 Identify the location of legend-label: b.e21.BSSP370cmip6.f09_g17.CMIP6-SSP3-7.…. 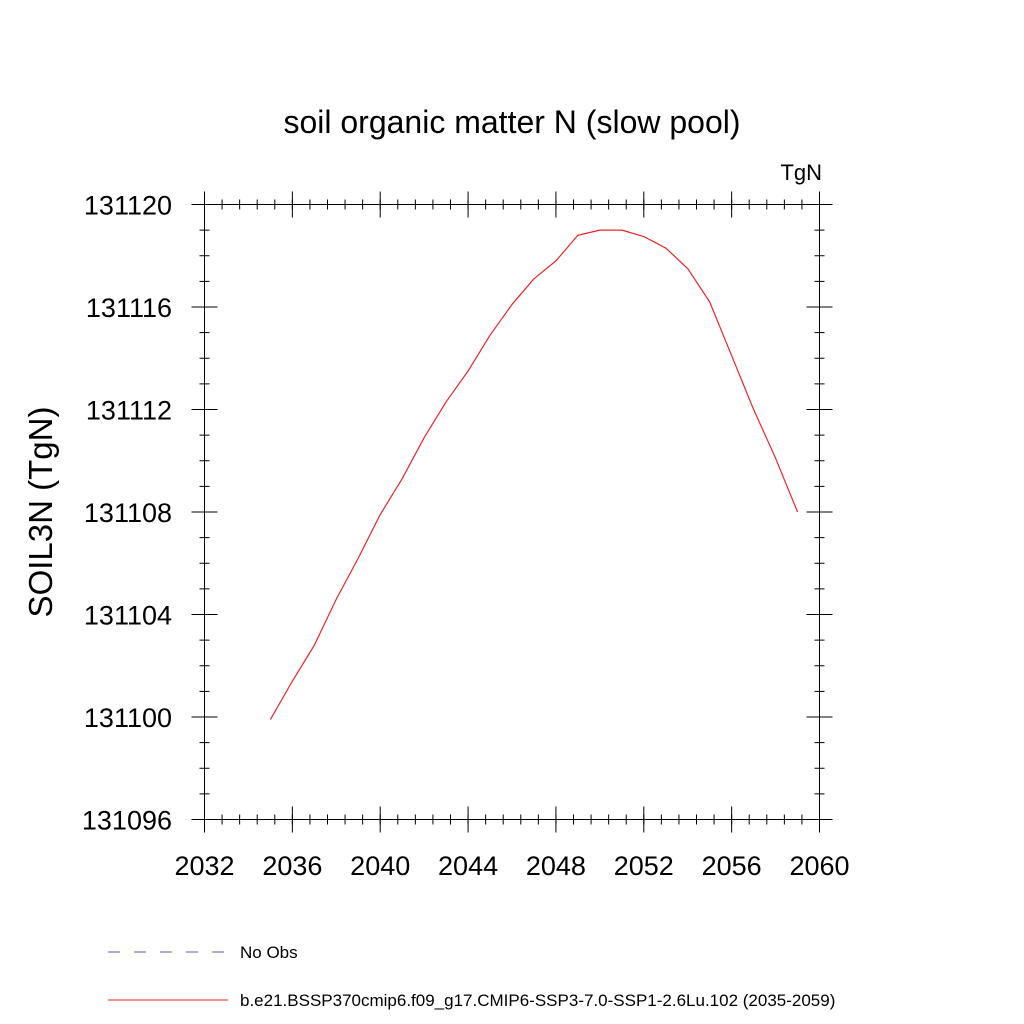
(537, 1000).